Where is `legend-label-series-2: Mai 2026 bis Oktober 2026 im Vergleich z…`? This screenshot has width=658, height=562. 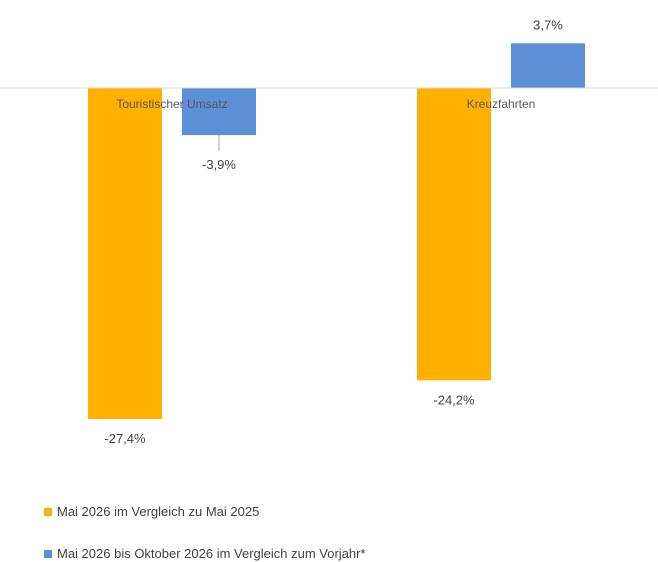
legend-label-series-2: Mai 2026 bis Oktober 2026 im Vergleich z… is located at coordinates (211, 553).